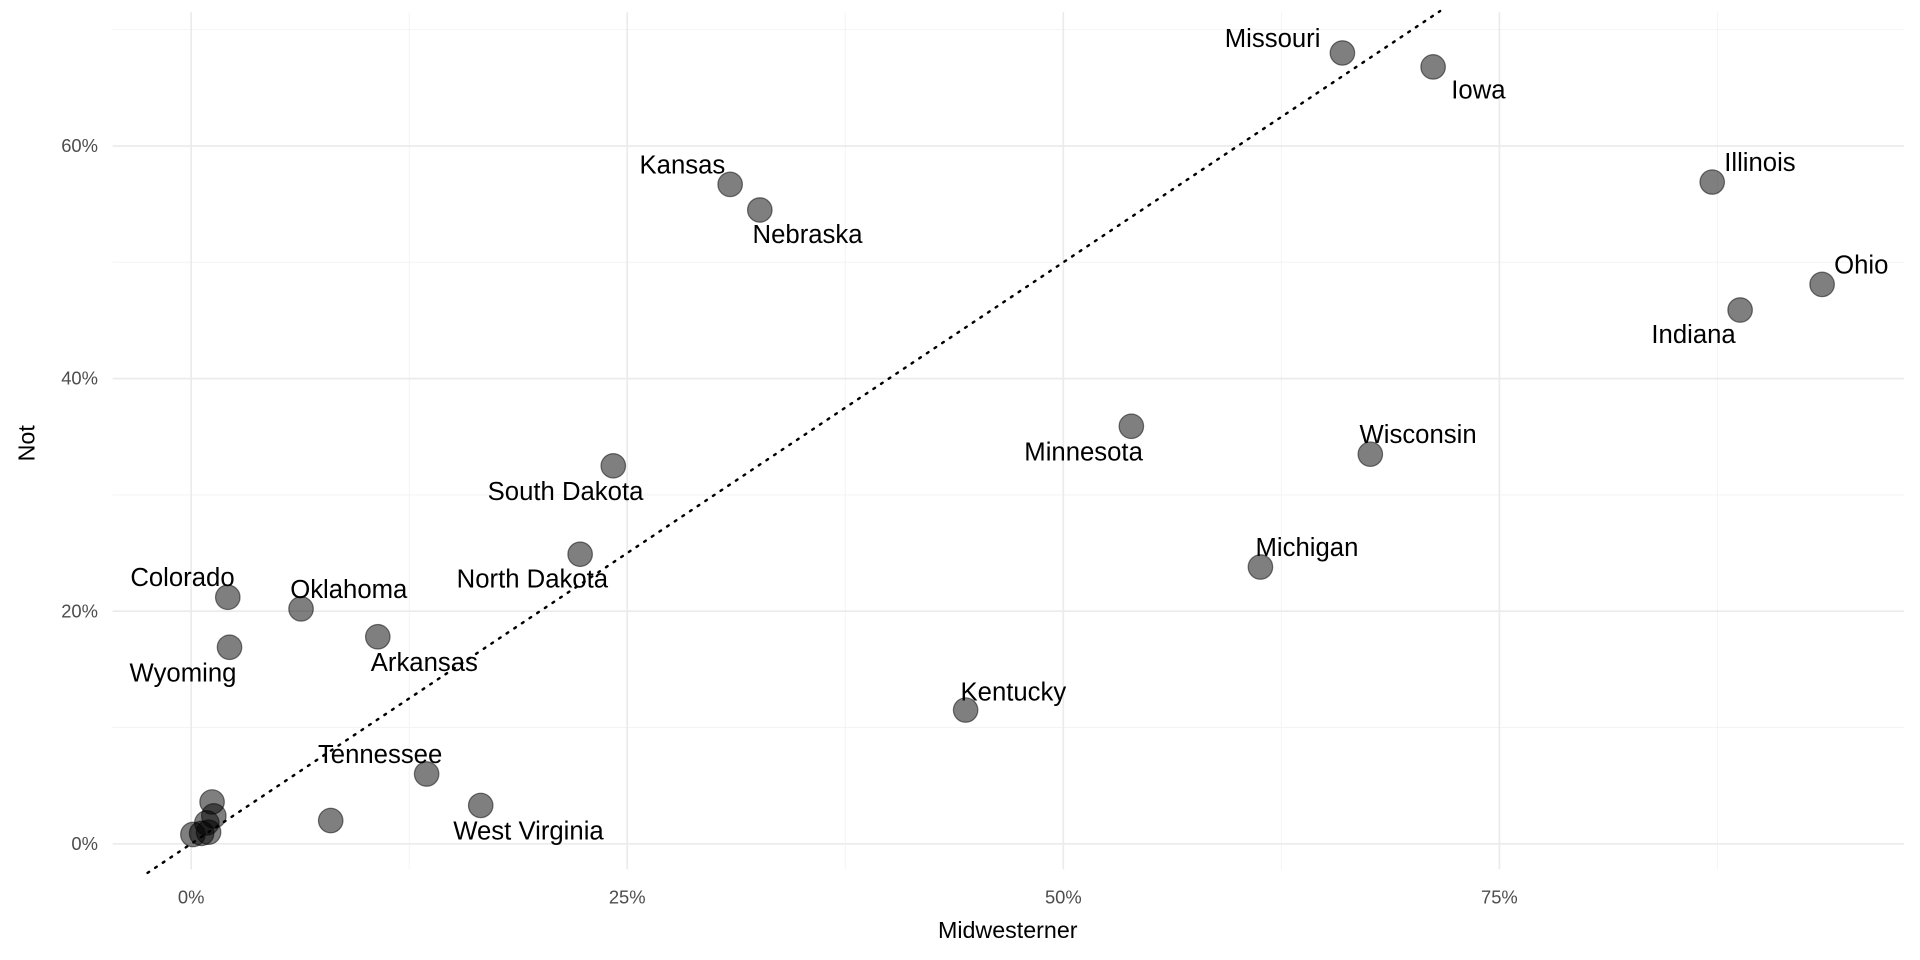 The height and width of the screenshot is (960, 1920). I want to click on y-tick-label: 0%, so click(84, 843).